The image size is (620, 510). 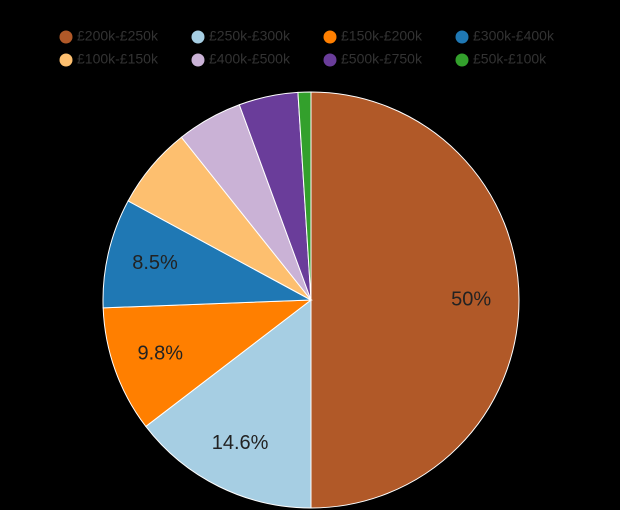 What do you see at coordinates (118, 36) in the screenshot?
I see `legend-label: £200k-£250k` at bounding box center [118, 36].